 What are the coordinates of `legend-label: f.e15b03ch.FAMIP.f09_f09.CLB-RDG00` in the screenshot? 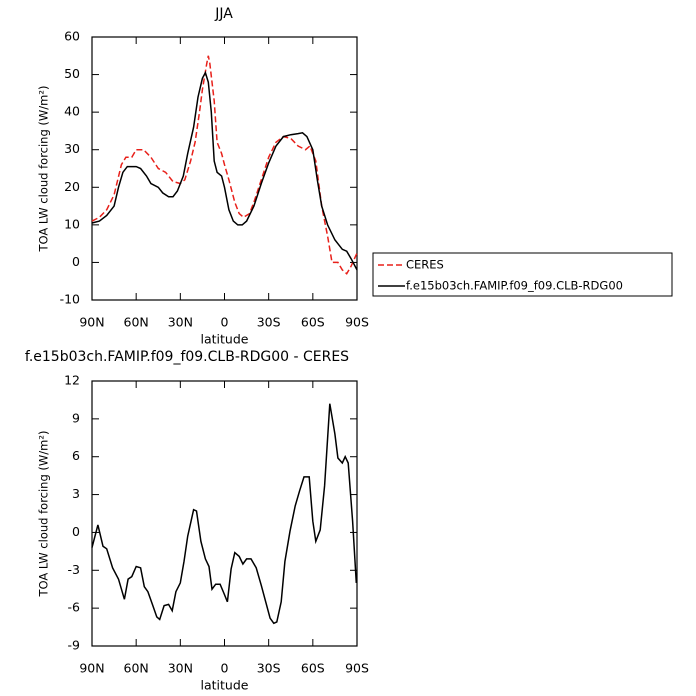 It's located at (514, 286).